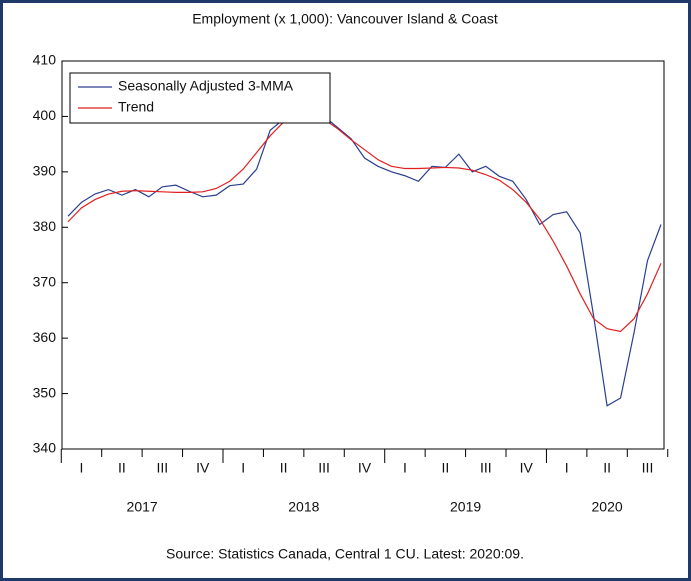 The height and width of the screenshot is (581, 691). I want to click on year-label: 2019, so click(465, 507).